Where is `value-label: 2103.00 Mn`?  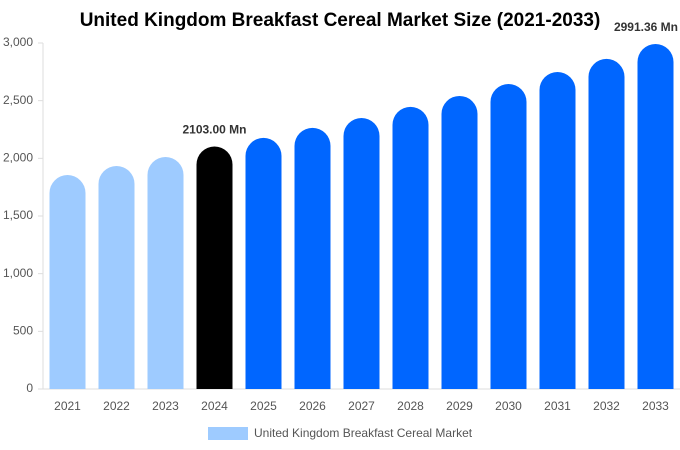 value-label: 2103.00 Mn is located at coordinates (214, 130).